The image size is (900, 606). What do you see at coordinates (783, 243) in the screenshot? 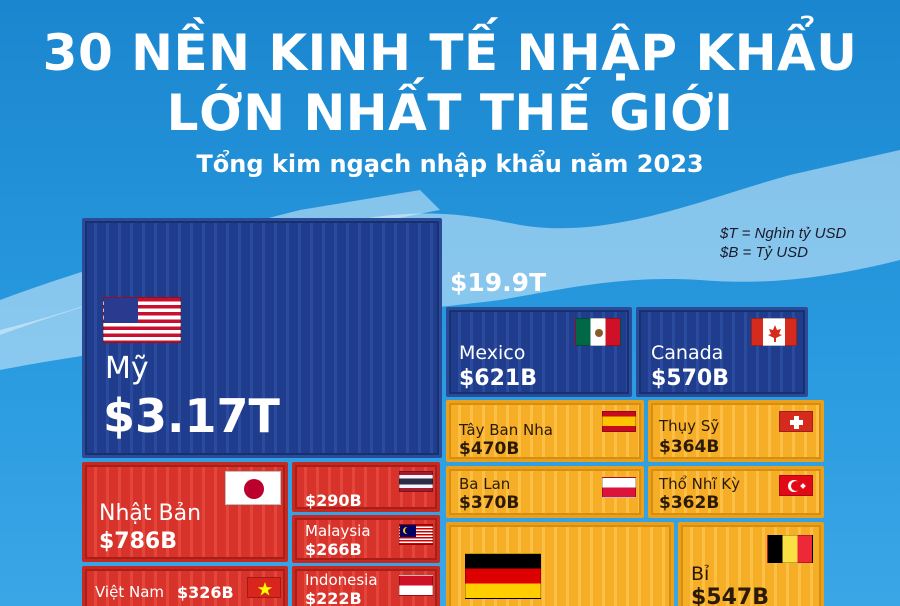
I see `unit-legend: $T = Nghìn tỷ USD $B = Tỷ USD` at bounding box center [783, 243].